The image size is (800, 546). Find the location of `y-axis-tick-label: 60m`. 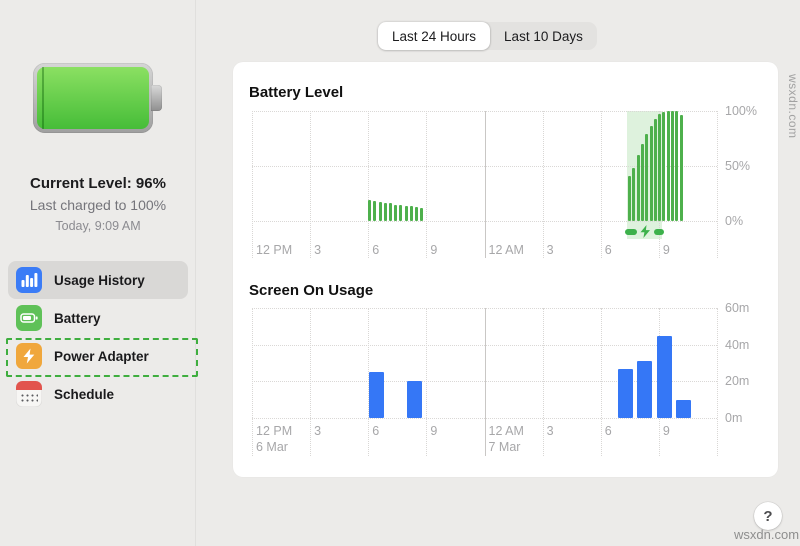

y-axis-tick-label: 60m is located at coordinates (737, 308).